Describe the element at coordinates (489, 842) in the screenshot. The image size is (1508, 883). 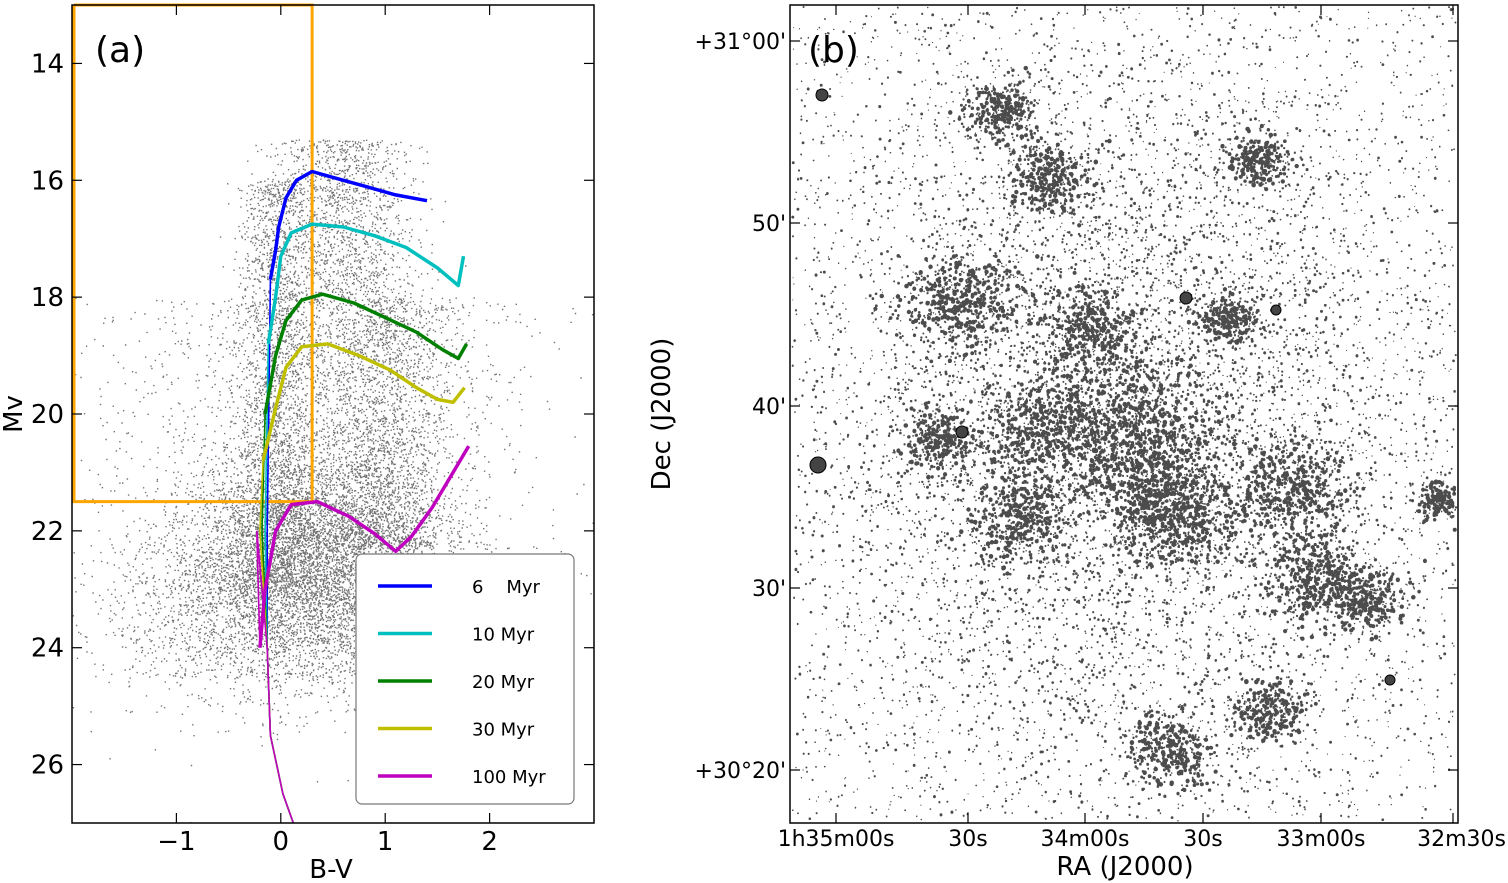
I see `cmd-xtick-label: 2` at that location.